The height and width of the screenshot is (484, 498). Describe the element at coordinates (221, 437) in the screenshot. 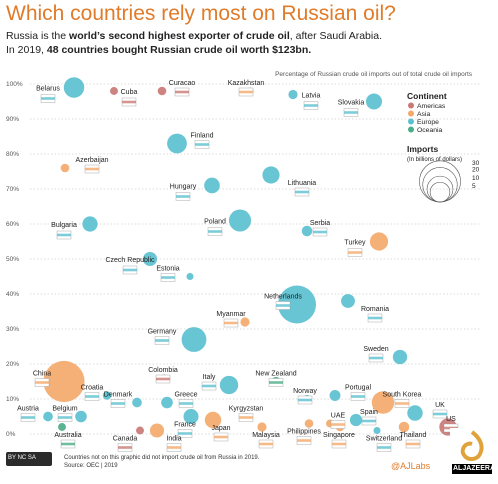

I see `flag-stripe-japan` at that location.